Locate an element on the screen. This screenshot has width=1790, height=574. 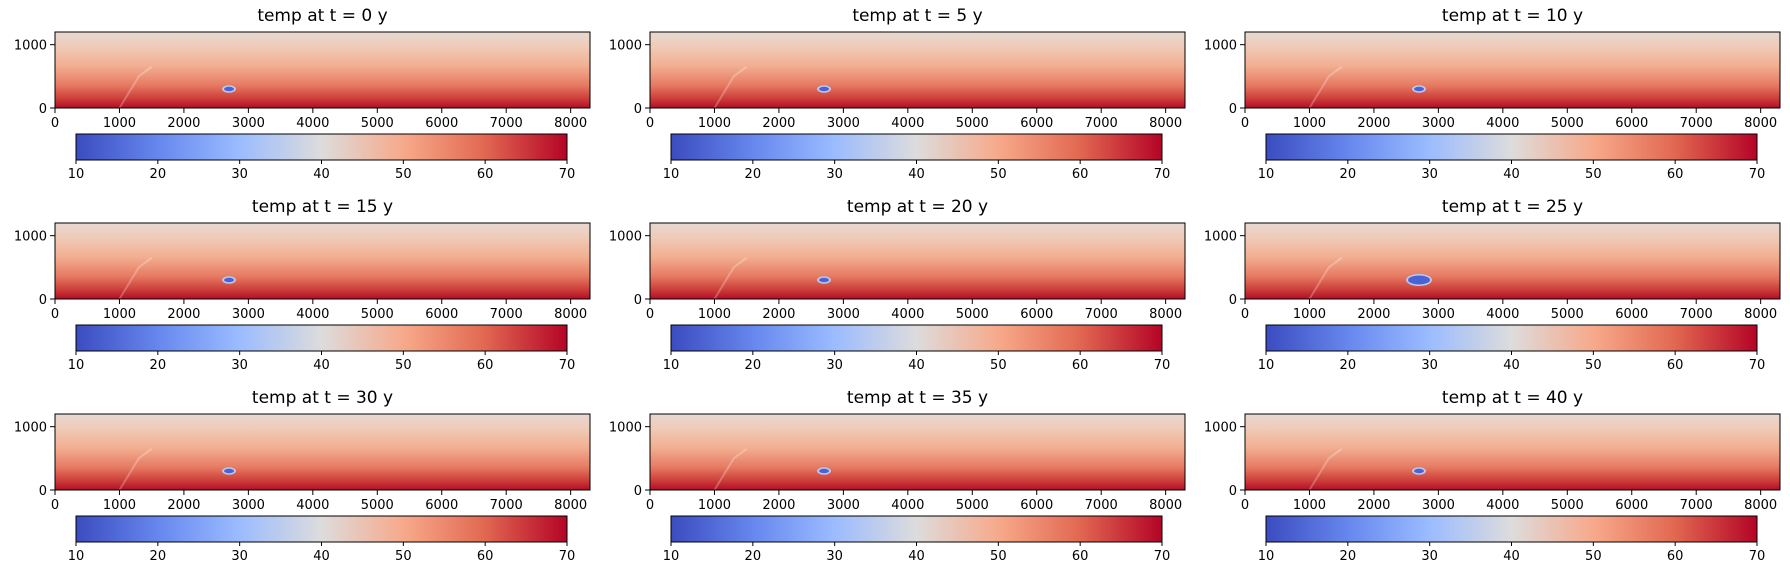
panel-title: temp at t = 20 y is located at coordinates (917, 207).